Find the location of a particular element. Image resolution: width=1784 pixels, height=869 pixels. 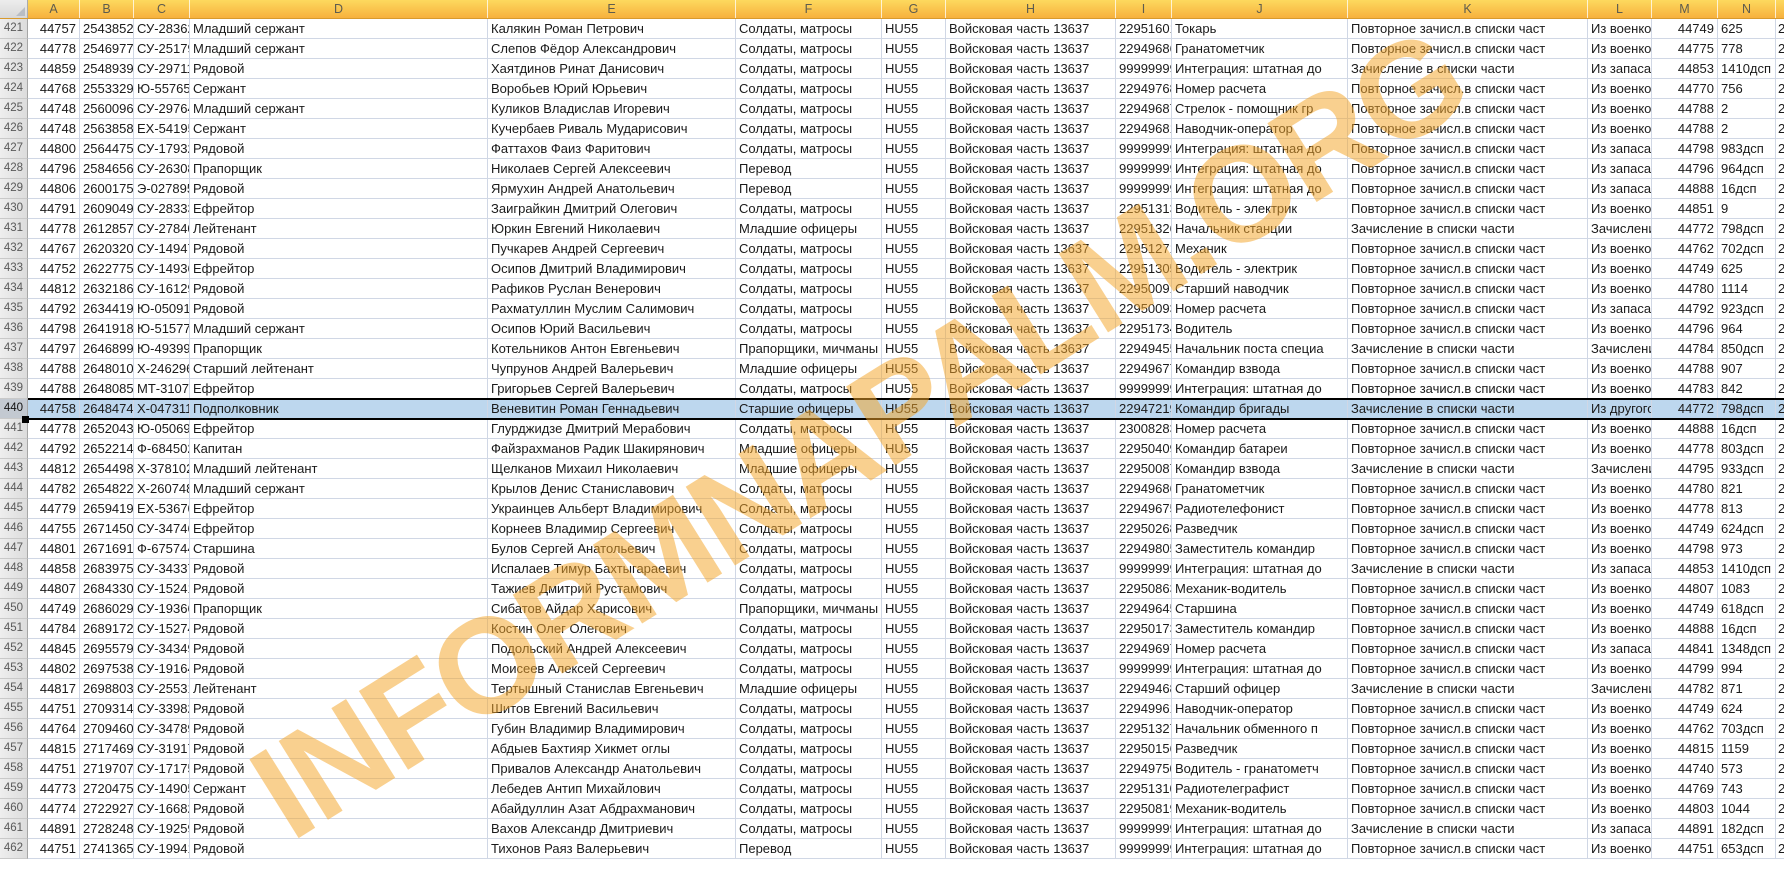

cell-M454: 44782 is located at coordinates (1685, 689).